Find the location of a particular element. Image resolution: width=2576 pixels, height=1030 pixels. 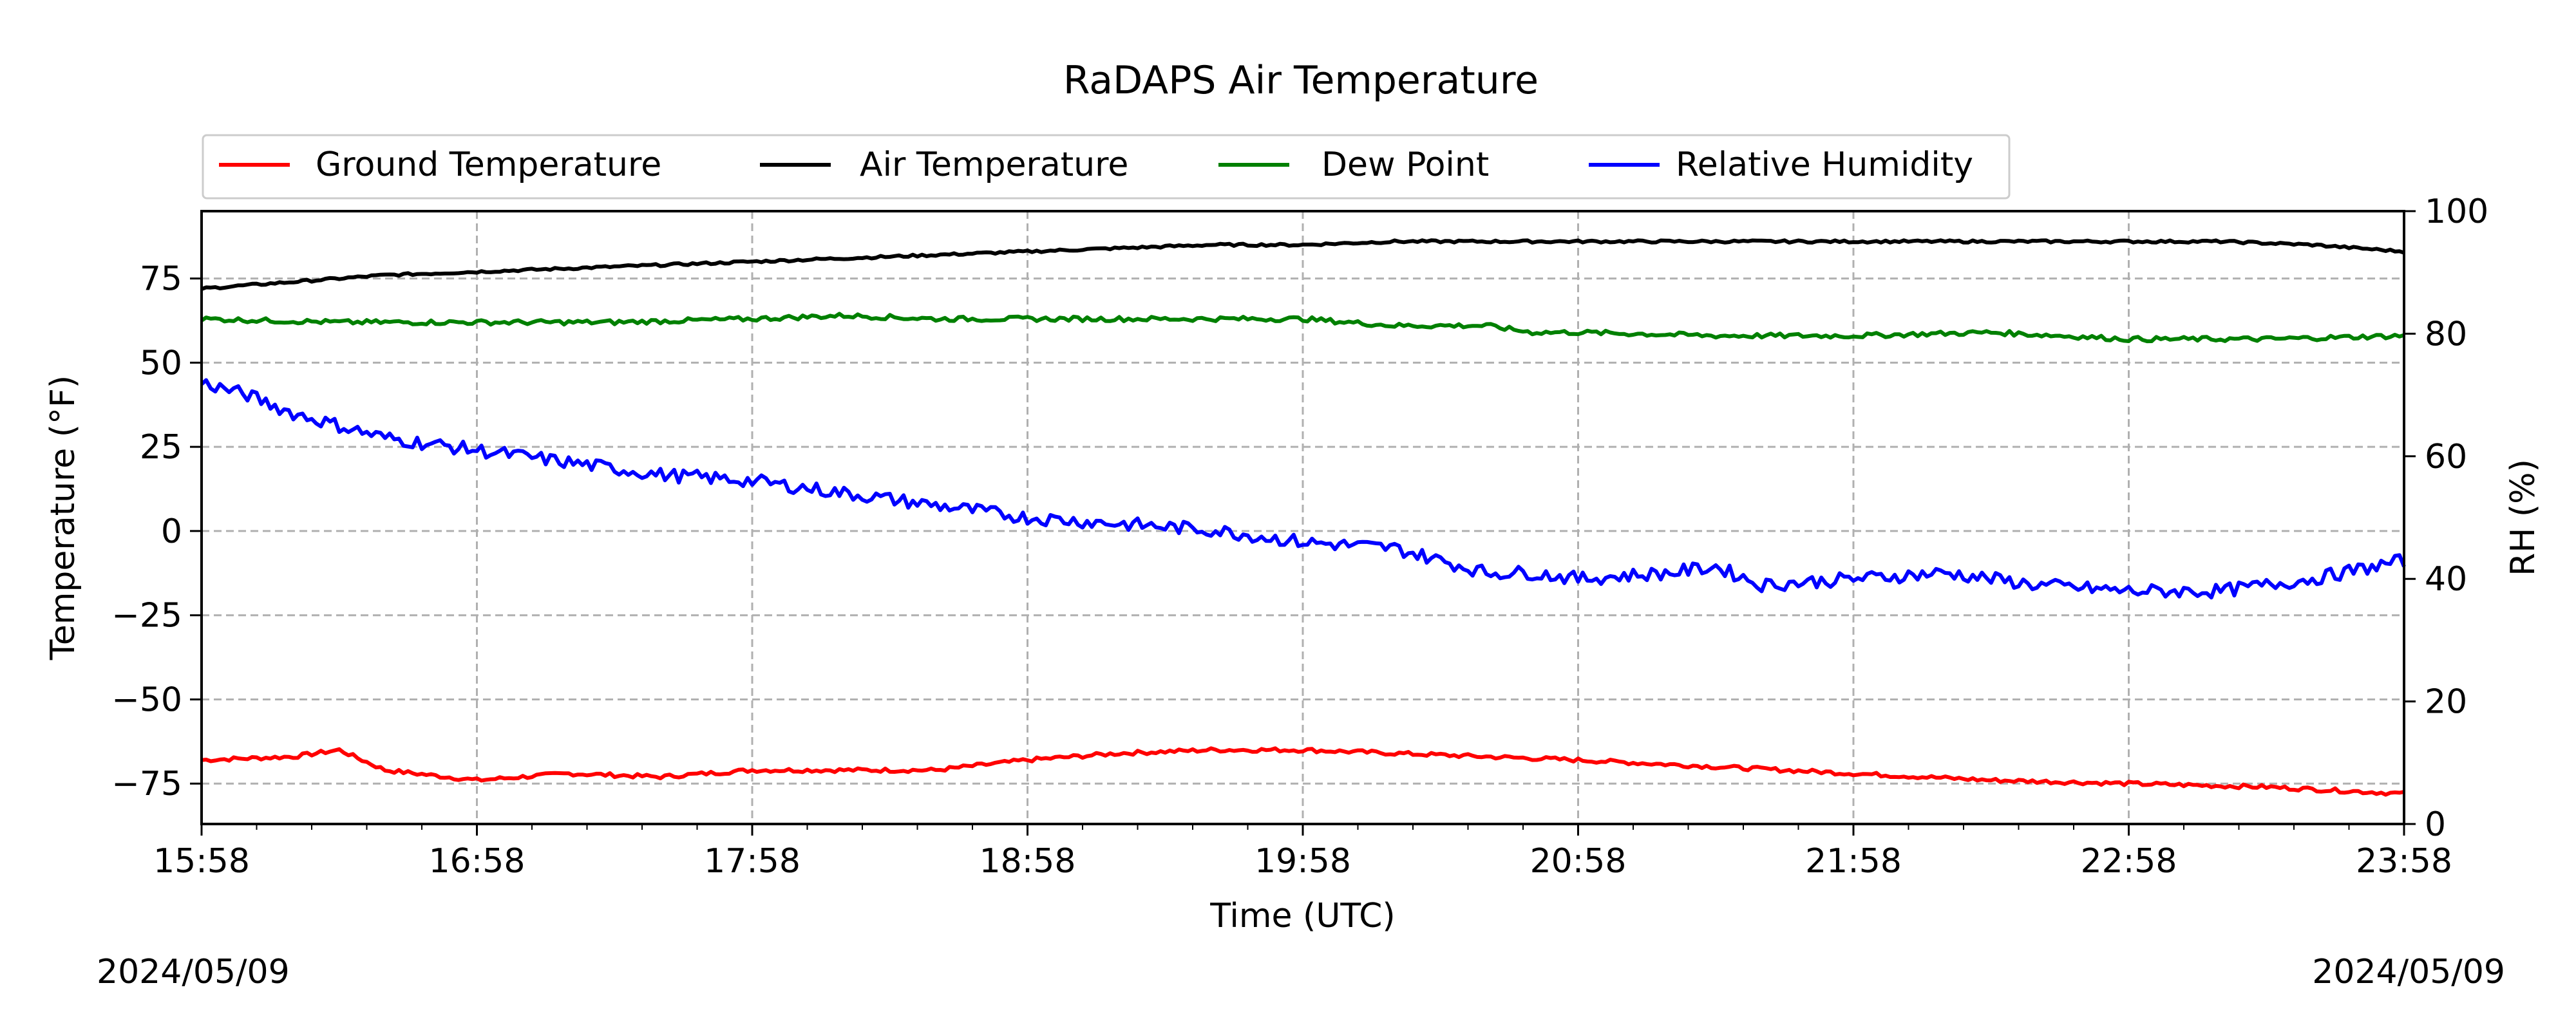

y-tick-label: −75 is located at coordinates (147, 784).